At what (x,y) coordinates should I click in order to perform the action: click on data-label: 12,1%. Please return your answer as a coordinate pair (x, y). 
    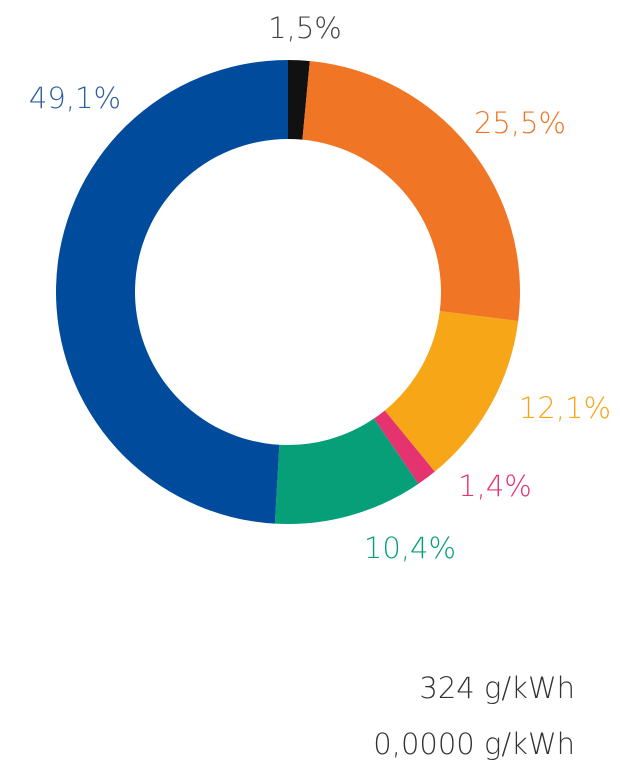
    Looking at the image, I should click on (565, 408).